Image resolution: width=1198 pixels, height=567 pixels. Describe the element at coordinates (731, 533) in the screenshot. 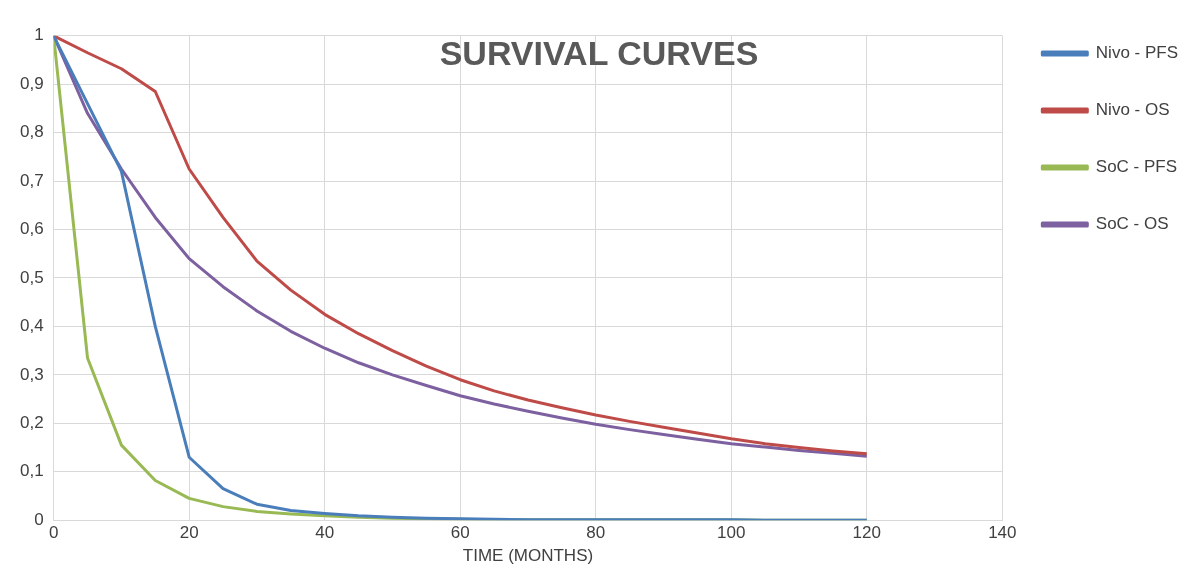

I see `x-tick-label: 100` at that location.